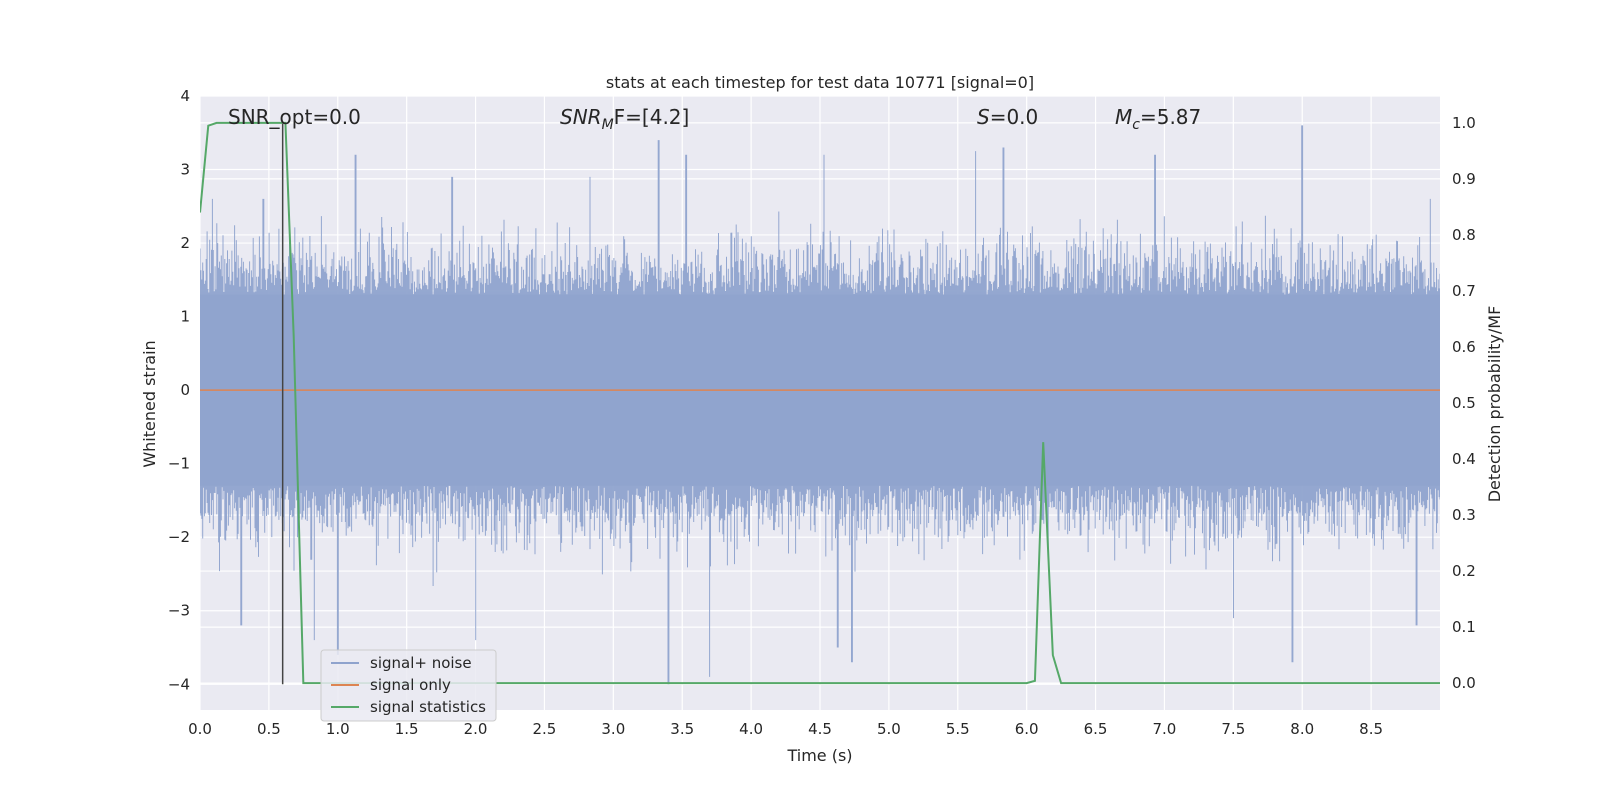 The width and height of the screenshot is (1600, 804). What do you see at coordinates (682, 729) in the screenshot?
I see `x-tick-label: 3.5` at bounding box center [682, 729].